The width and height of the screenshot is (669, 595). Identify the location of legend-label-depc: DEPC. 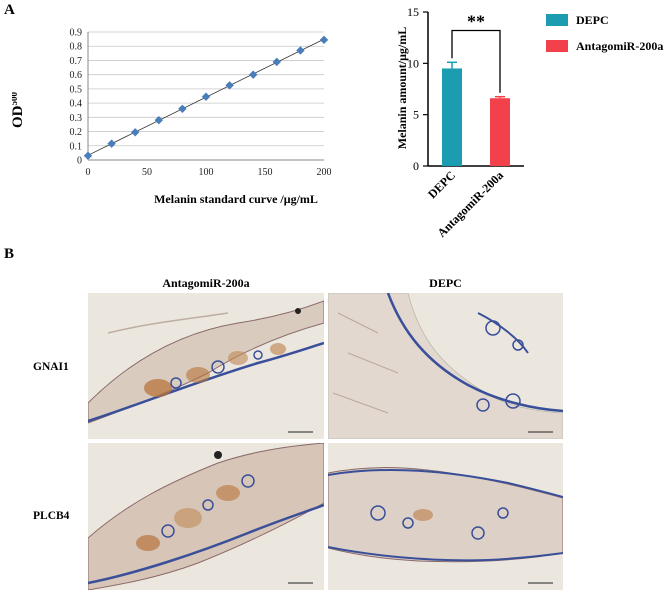
(592, 19).